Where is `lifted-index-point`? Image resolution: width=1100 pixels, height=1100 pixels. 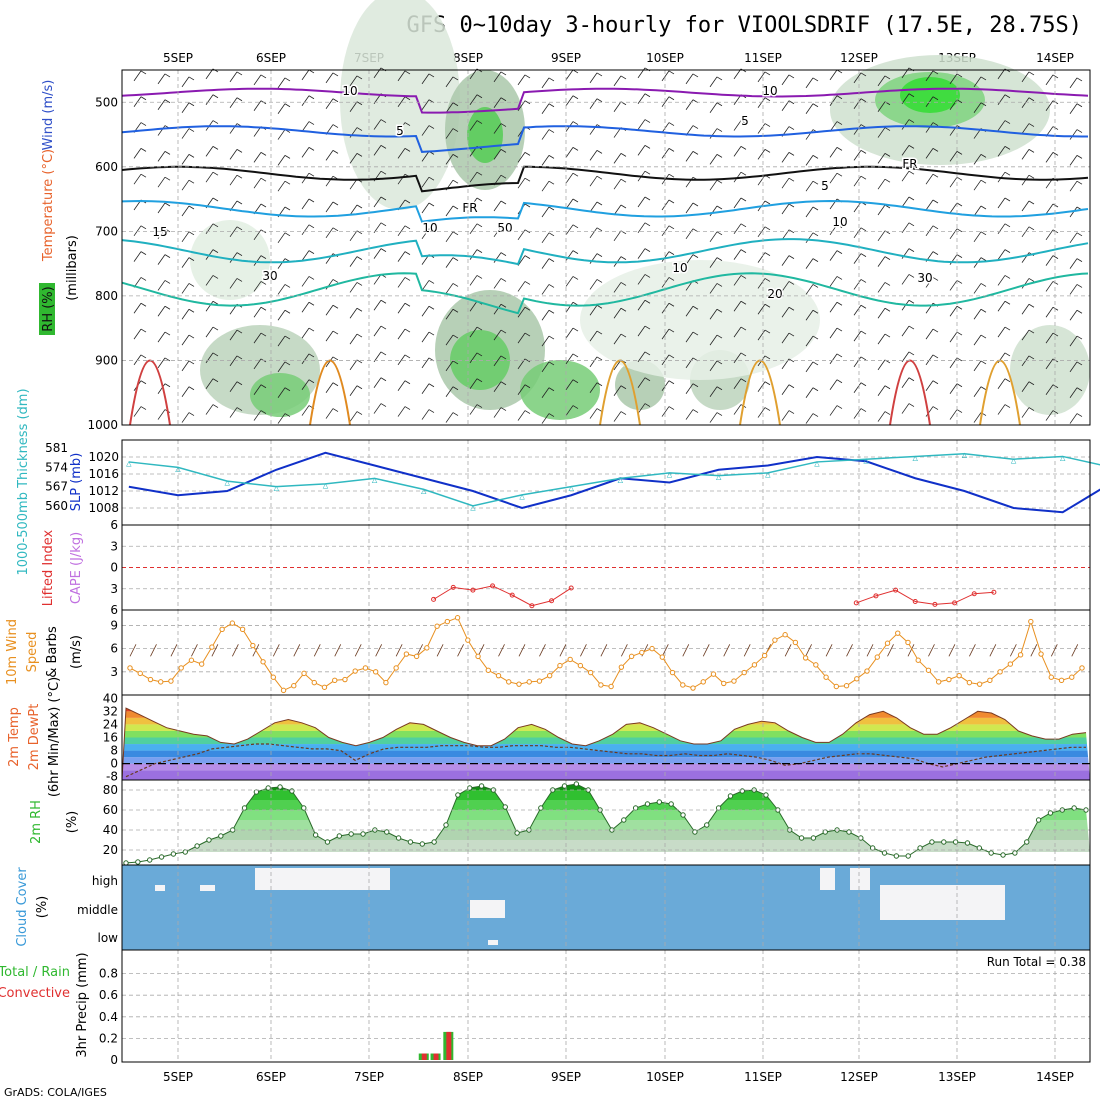
lifted-index-point is located at coordinates (876, 596).